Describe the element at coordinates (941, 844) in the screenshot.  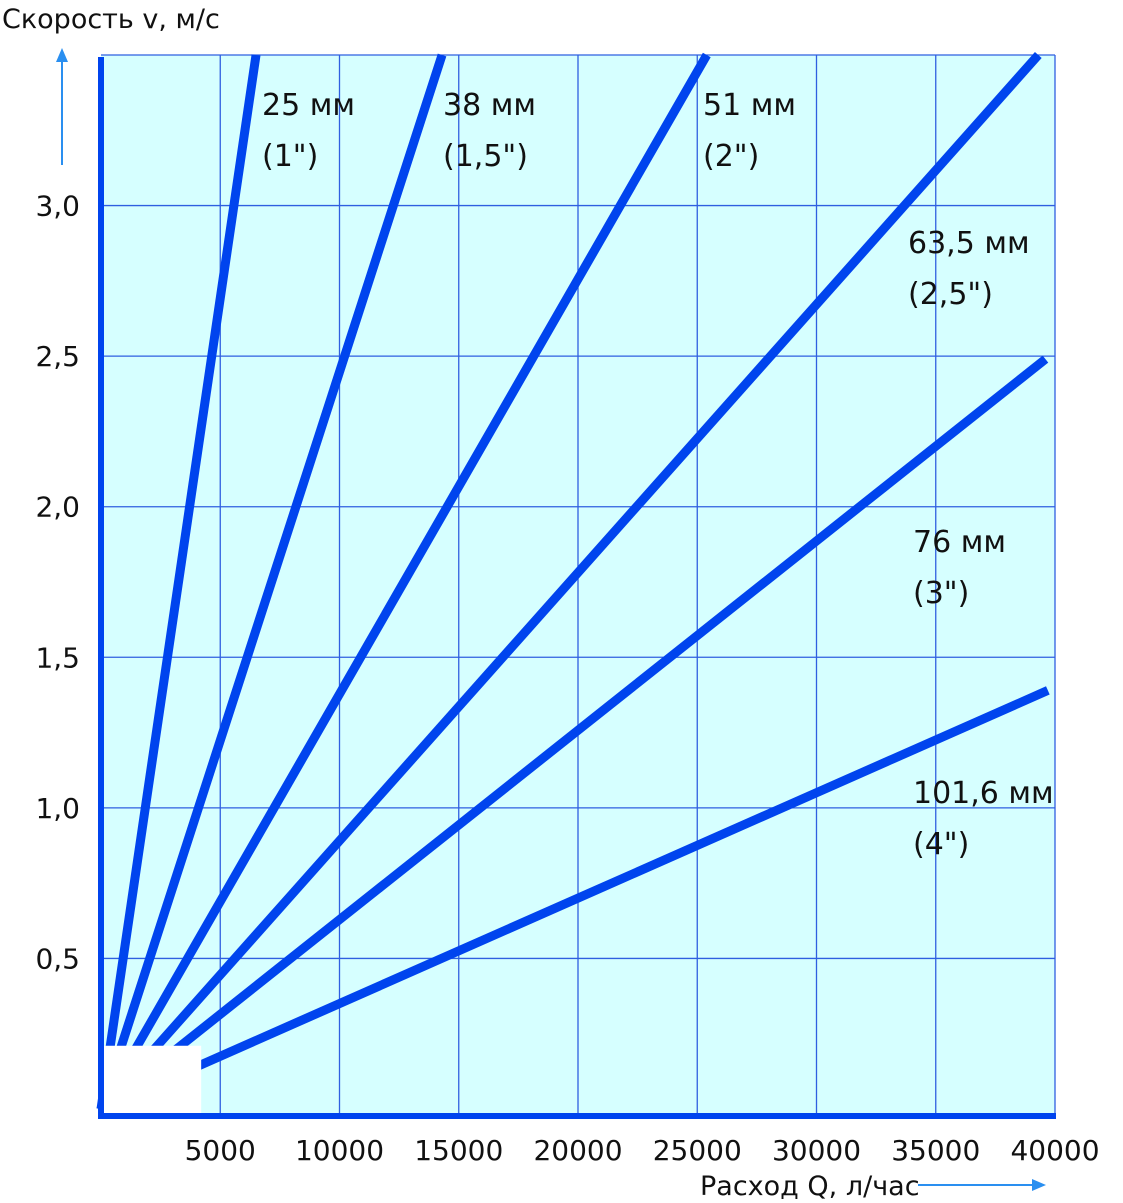
I see `series-sublabel: (4")` at that location.